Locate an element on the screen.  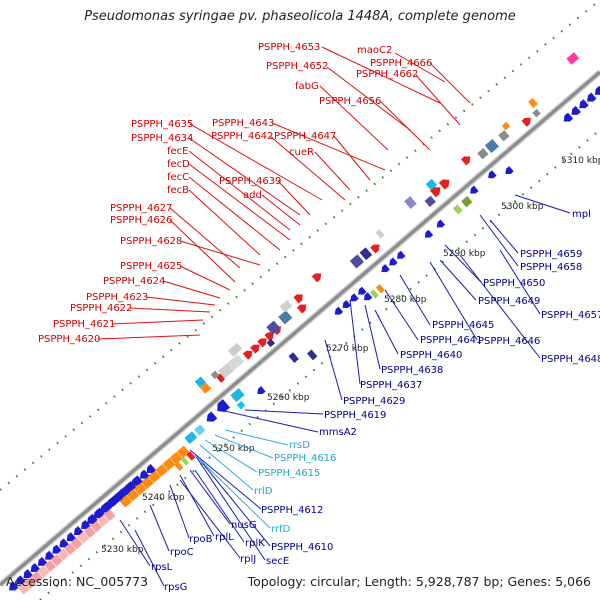
gene-label: PSPPH_4625 is located at coordinates (151, 266).